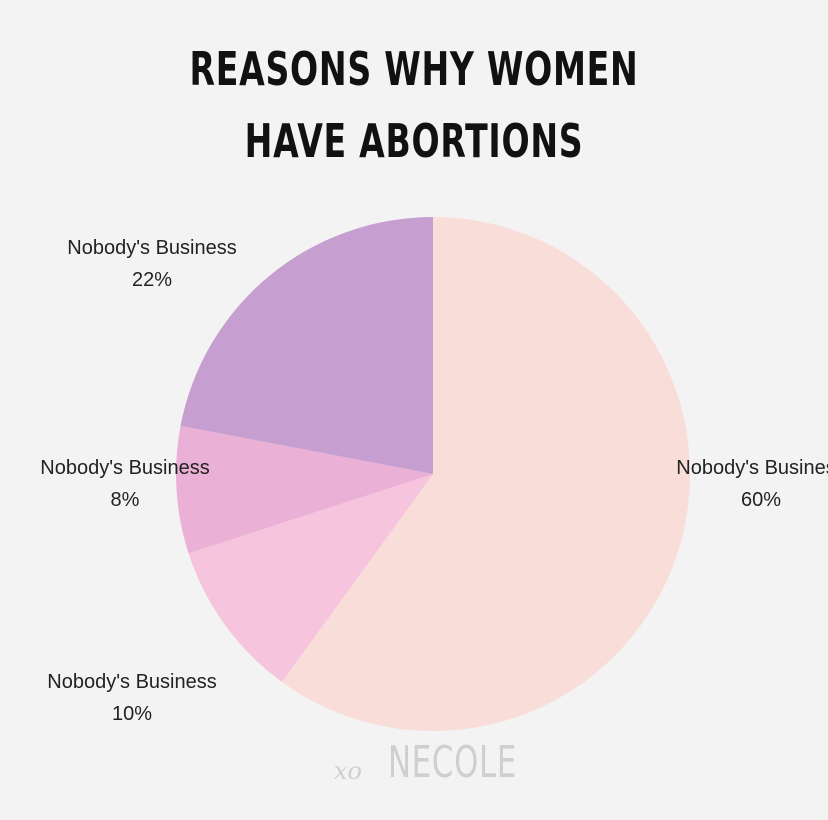 The width and height of the screenshot is (828, 820). Describe the element at coordinates (453, 762) in the screenshot. I see `watermark-word: NECOLE` at that location.